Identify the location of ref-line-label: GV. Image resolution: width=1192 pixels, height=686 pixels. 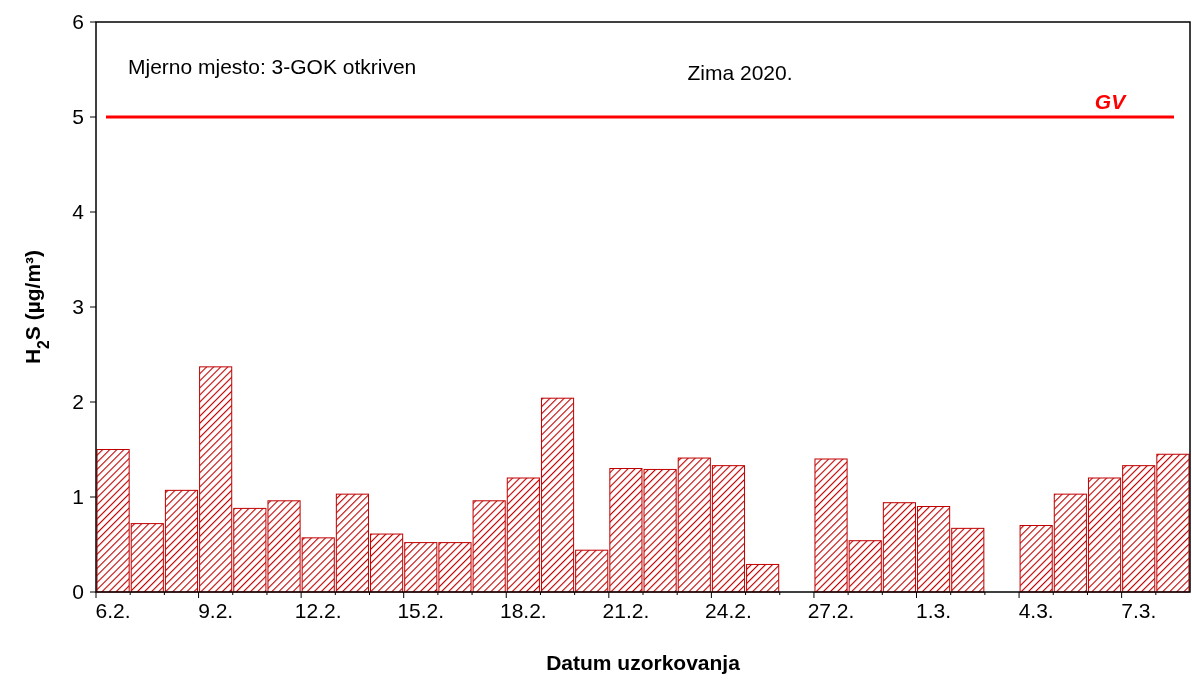
(1111, 101).